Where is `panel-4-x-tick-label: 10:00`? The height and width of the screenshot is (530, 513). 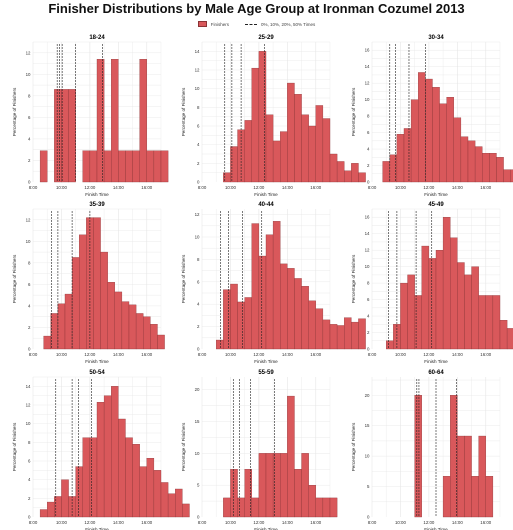 panel-4-x-tick-label: 10:00 is located at coordinates (62, 354).